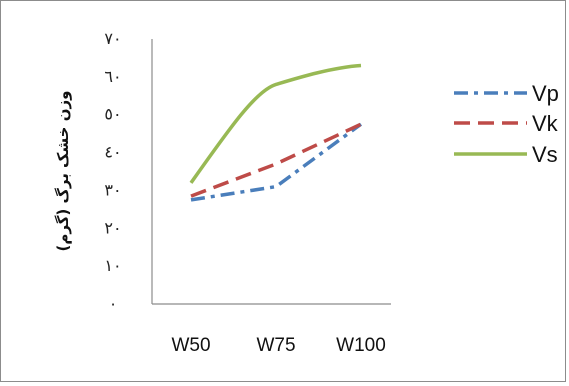  I want to click on x-tick-label: W100, so click(361, 345).